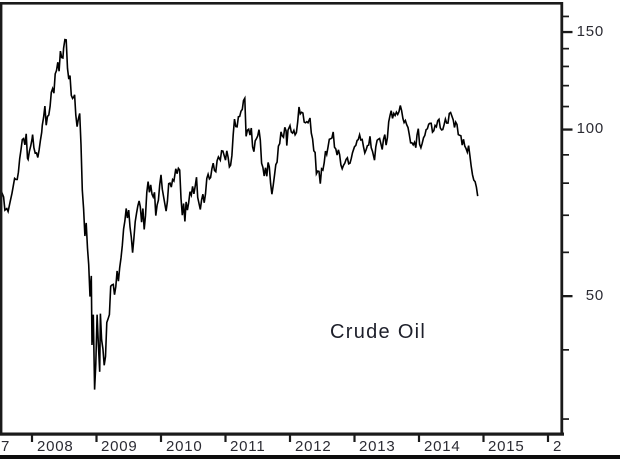  Describe the element at coordinates (282, 434) in the screenshot. I see `x-axis-line` at that location.